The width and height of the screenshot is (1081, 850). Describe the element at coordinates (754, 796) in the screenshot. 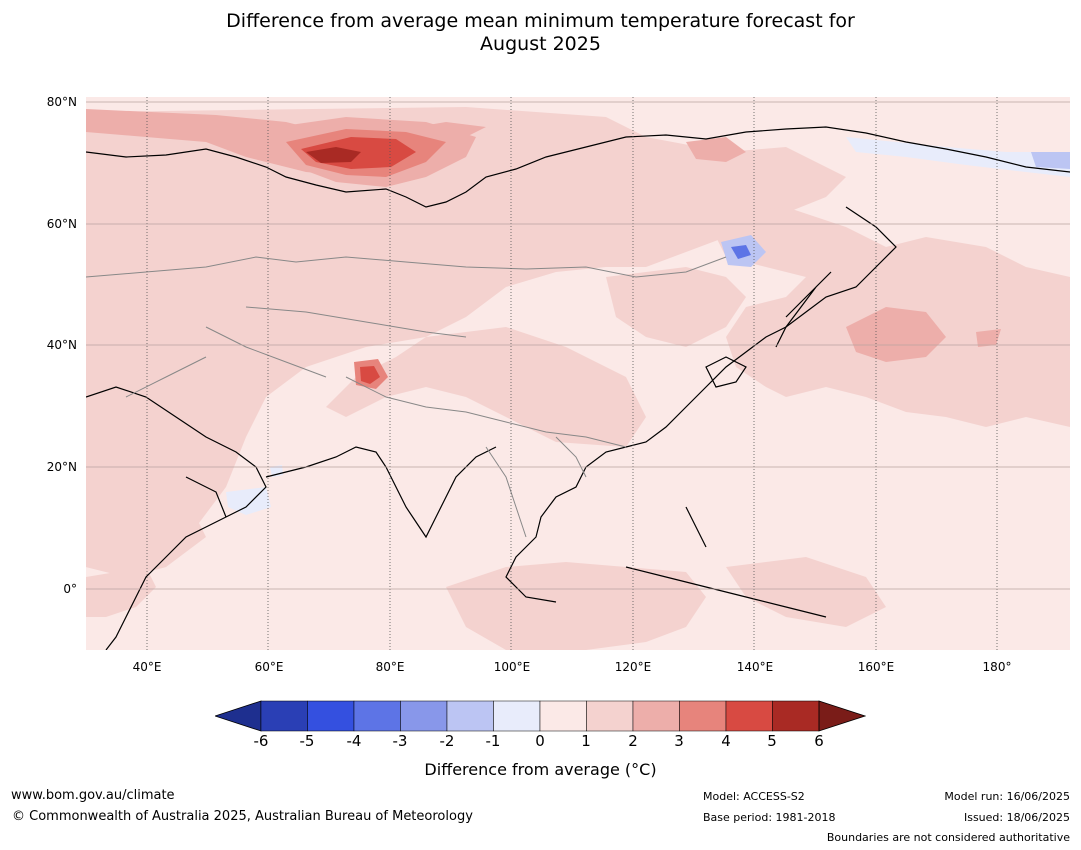

I see `model-name: Model: ACCESS-S2` at that location.